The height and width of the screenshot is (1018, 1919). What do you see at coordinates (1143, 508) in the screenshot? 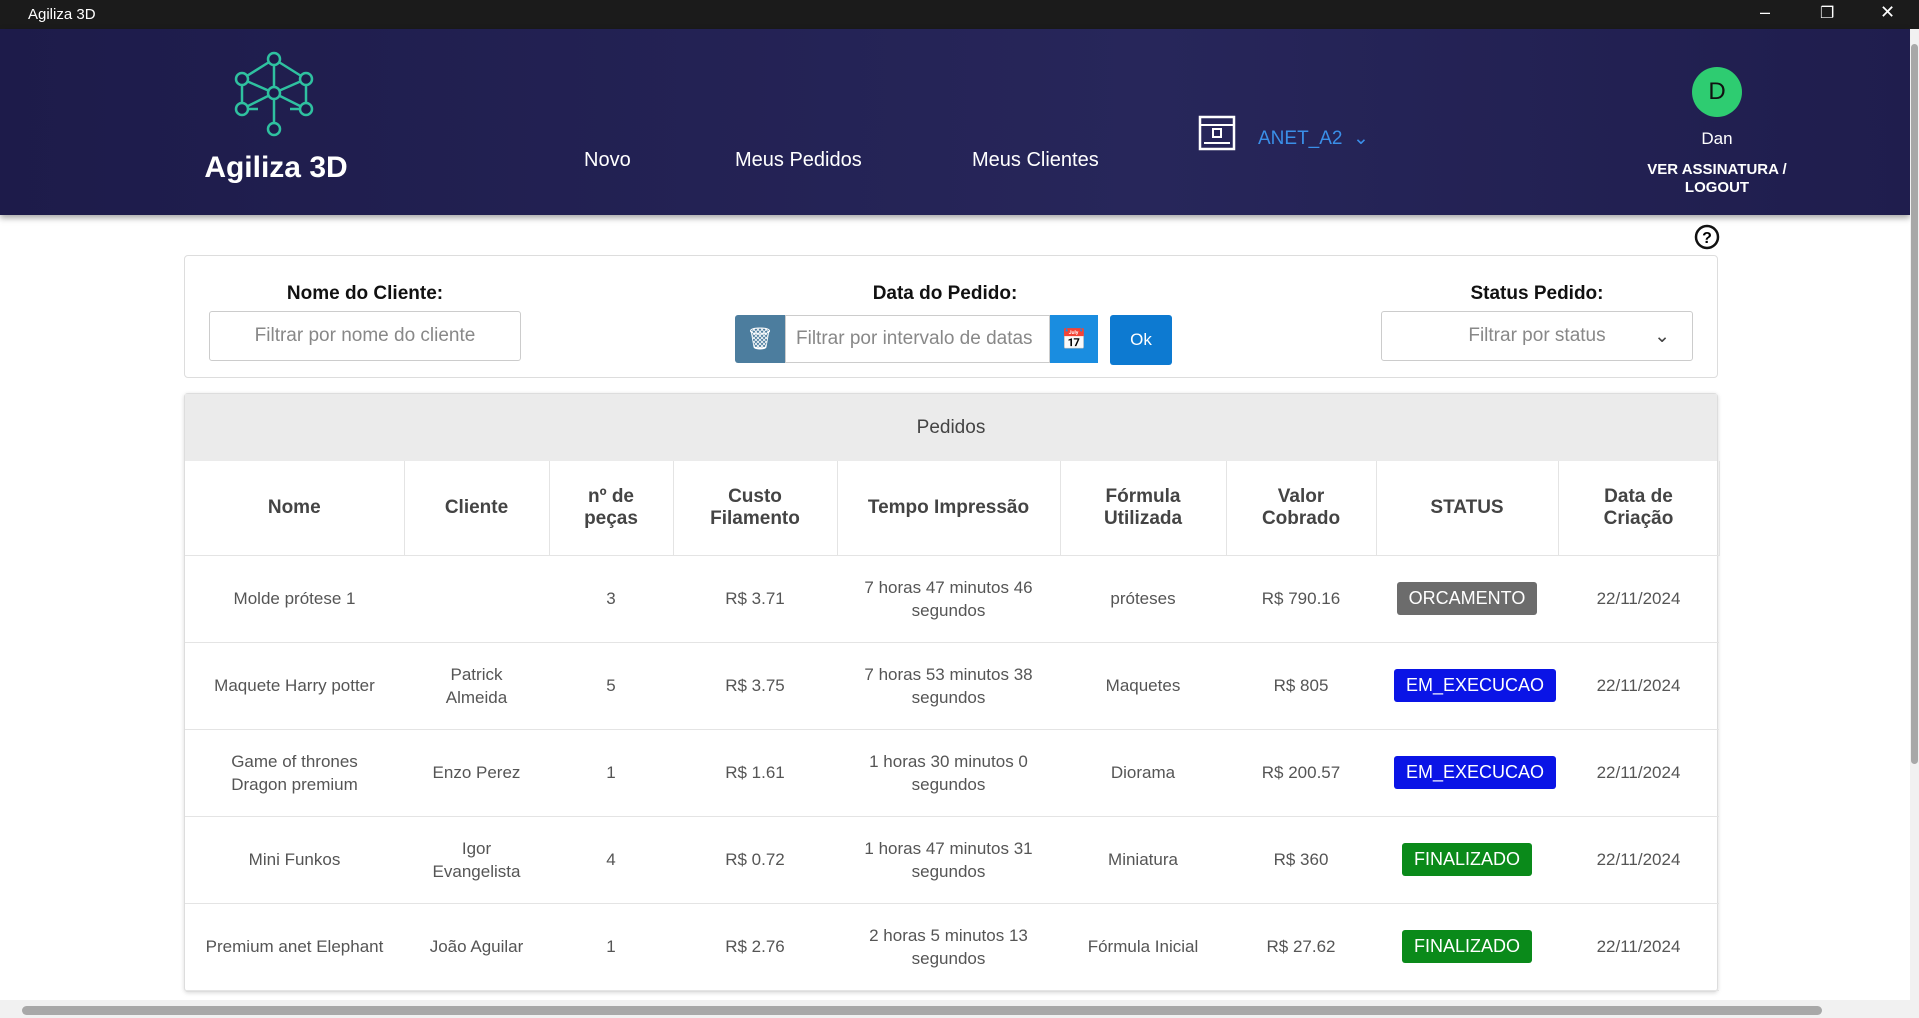
I see `column-header: Fórmula Utilizada` at bounding box center [1143, 508].